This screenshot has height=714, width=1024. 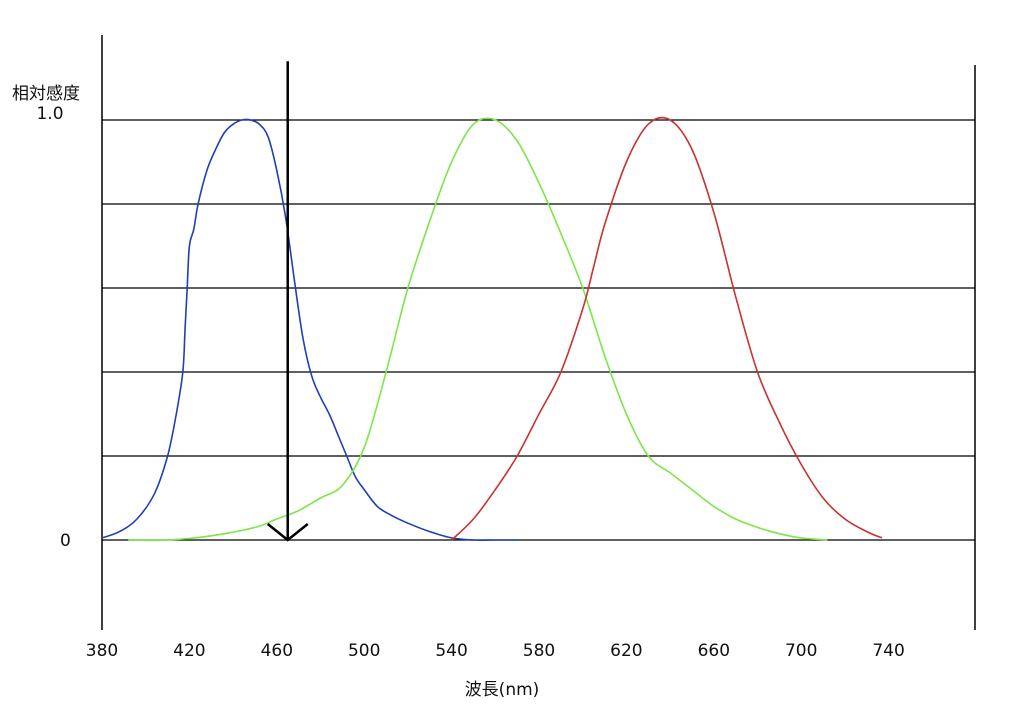 I want to click on annotations, so click(x=287, y=301).